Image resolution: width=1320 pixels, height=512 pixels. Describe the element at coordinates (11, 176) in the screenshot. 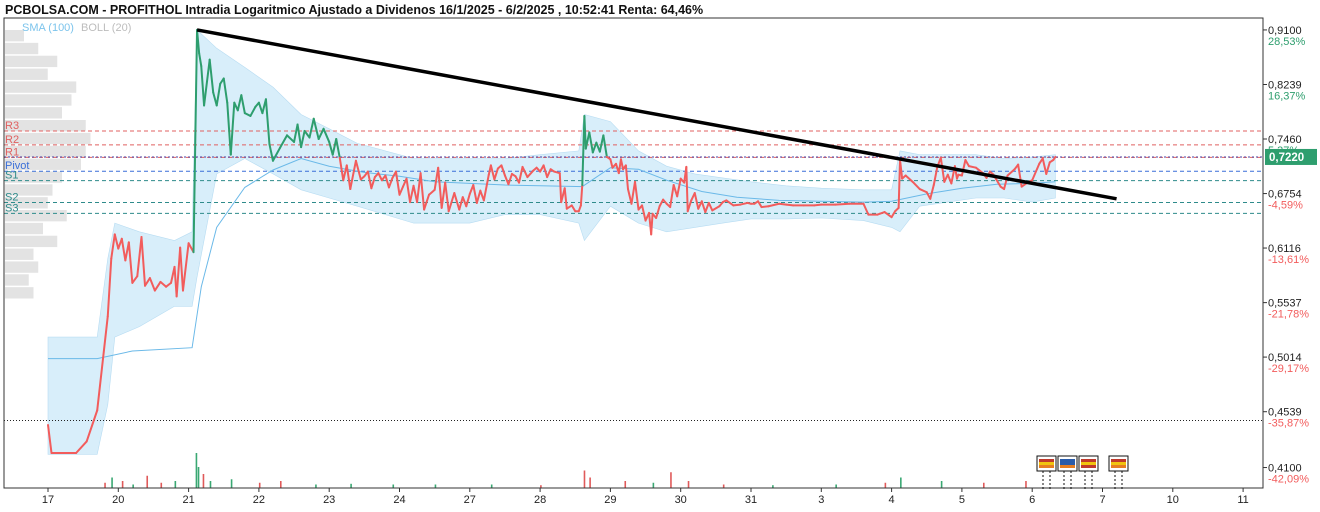

I see `level-label-s1: S1` at that location.